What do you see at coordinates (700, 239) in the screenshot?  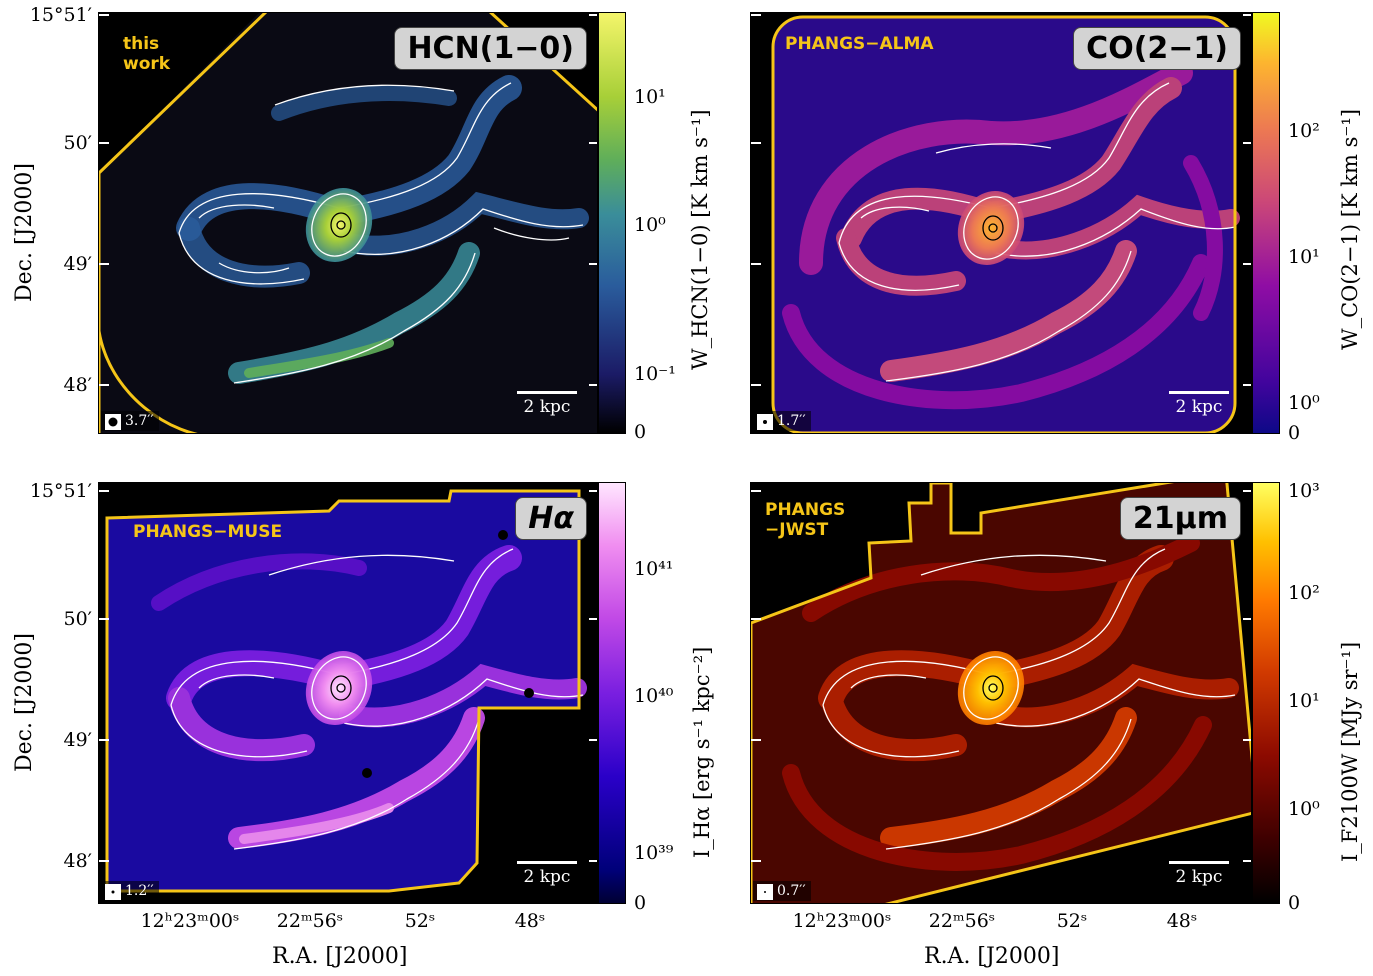 I see `hcn-colorbar-label: W_HCN(1−0) [K km s⁻¹]` at bounding box center [700, 239].